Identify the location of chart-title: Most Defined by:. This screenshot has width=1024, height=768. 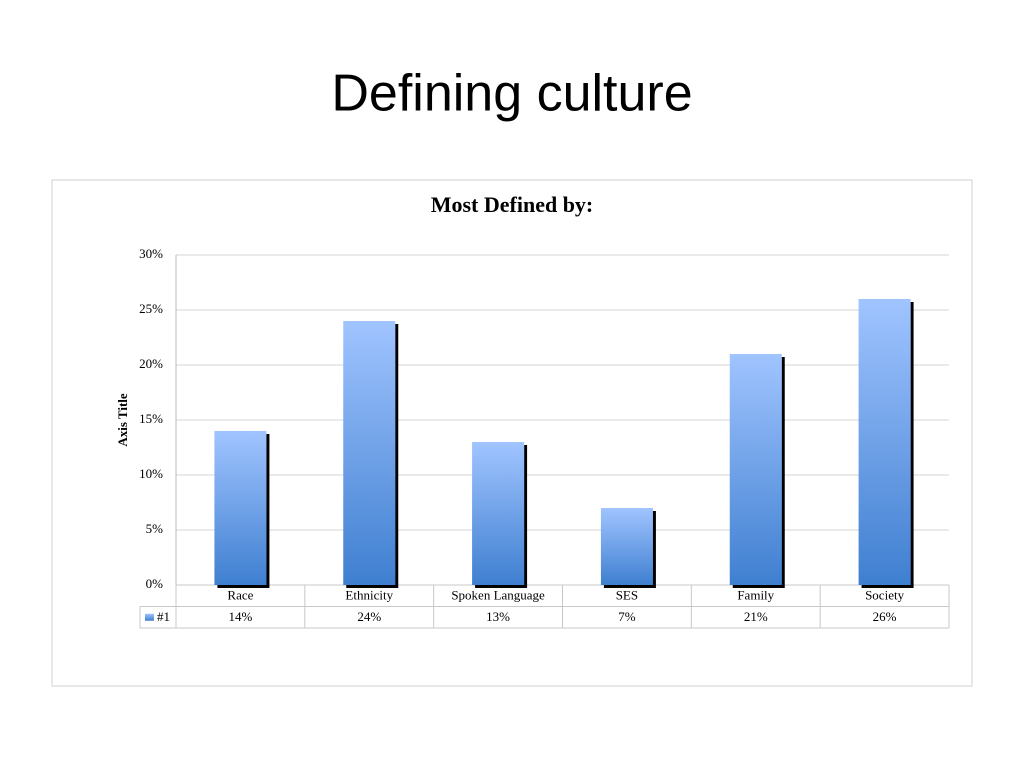
(512, 204).